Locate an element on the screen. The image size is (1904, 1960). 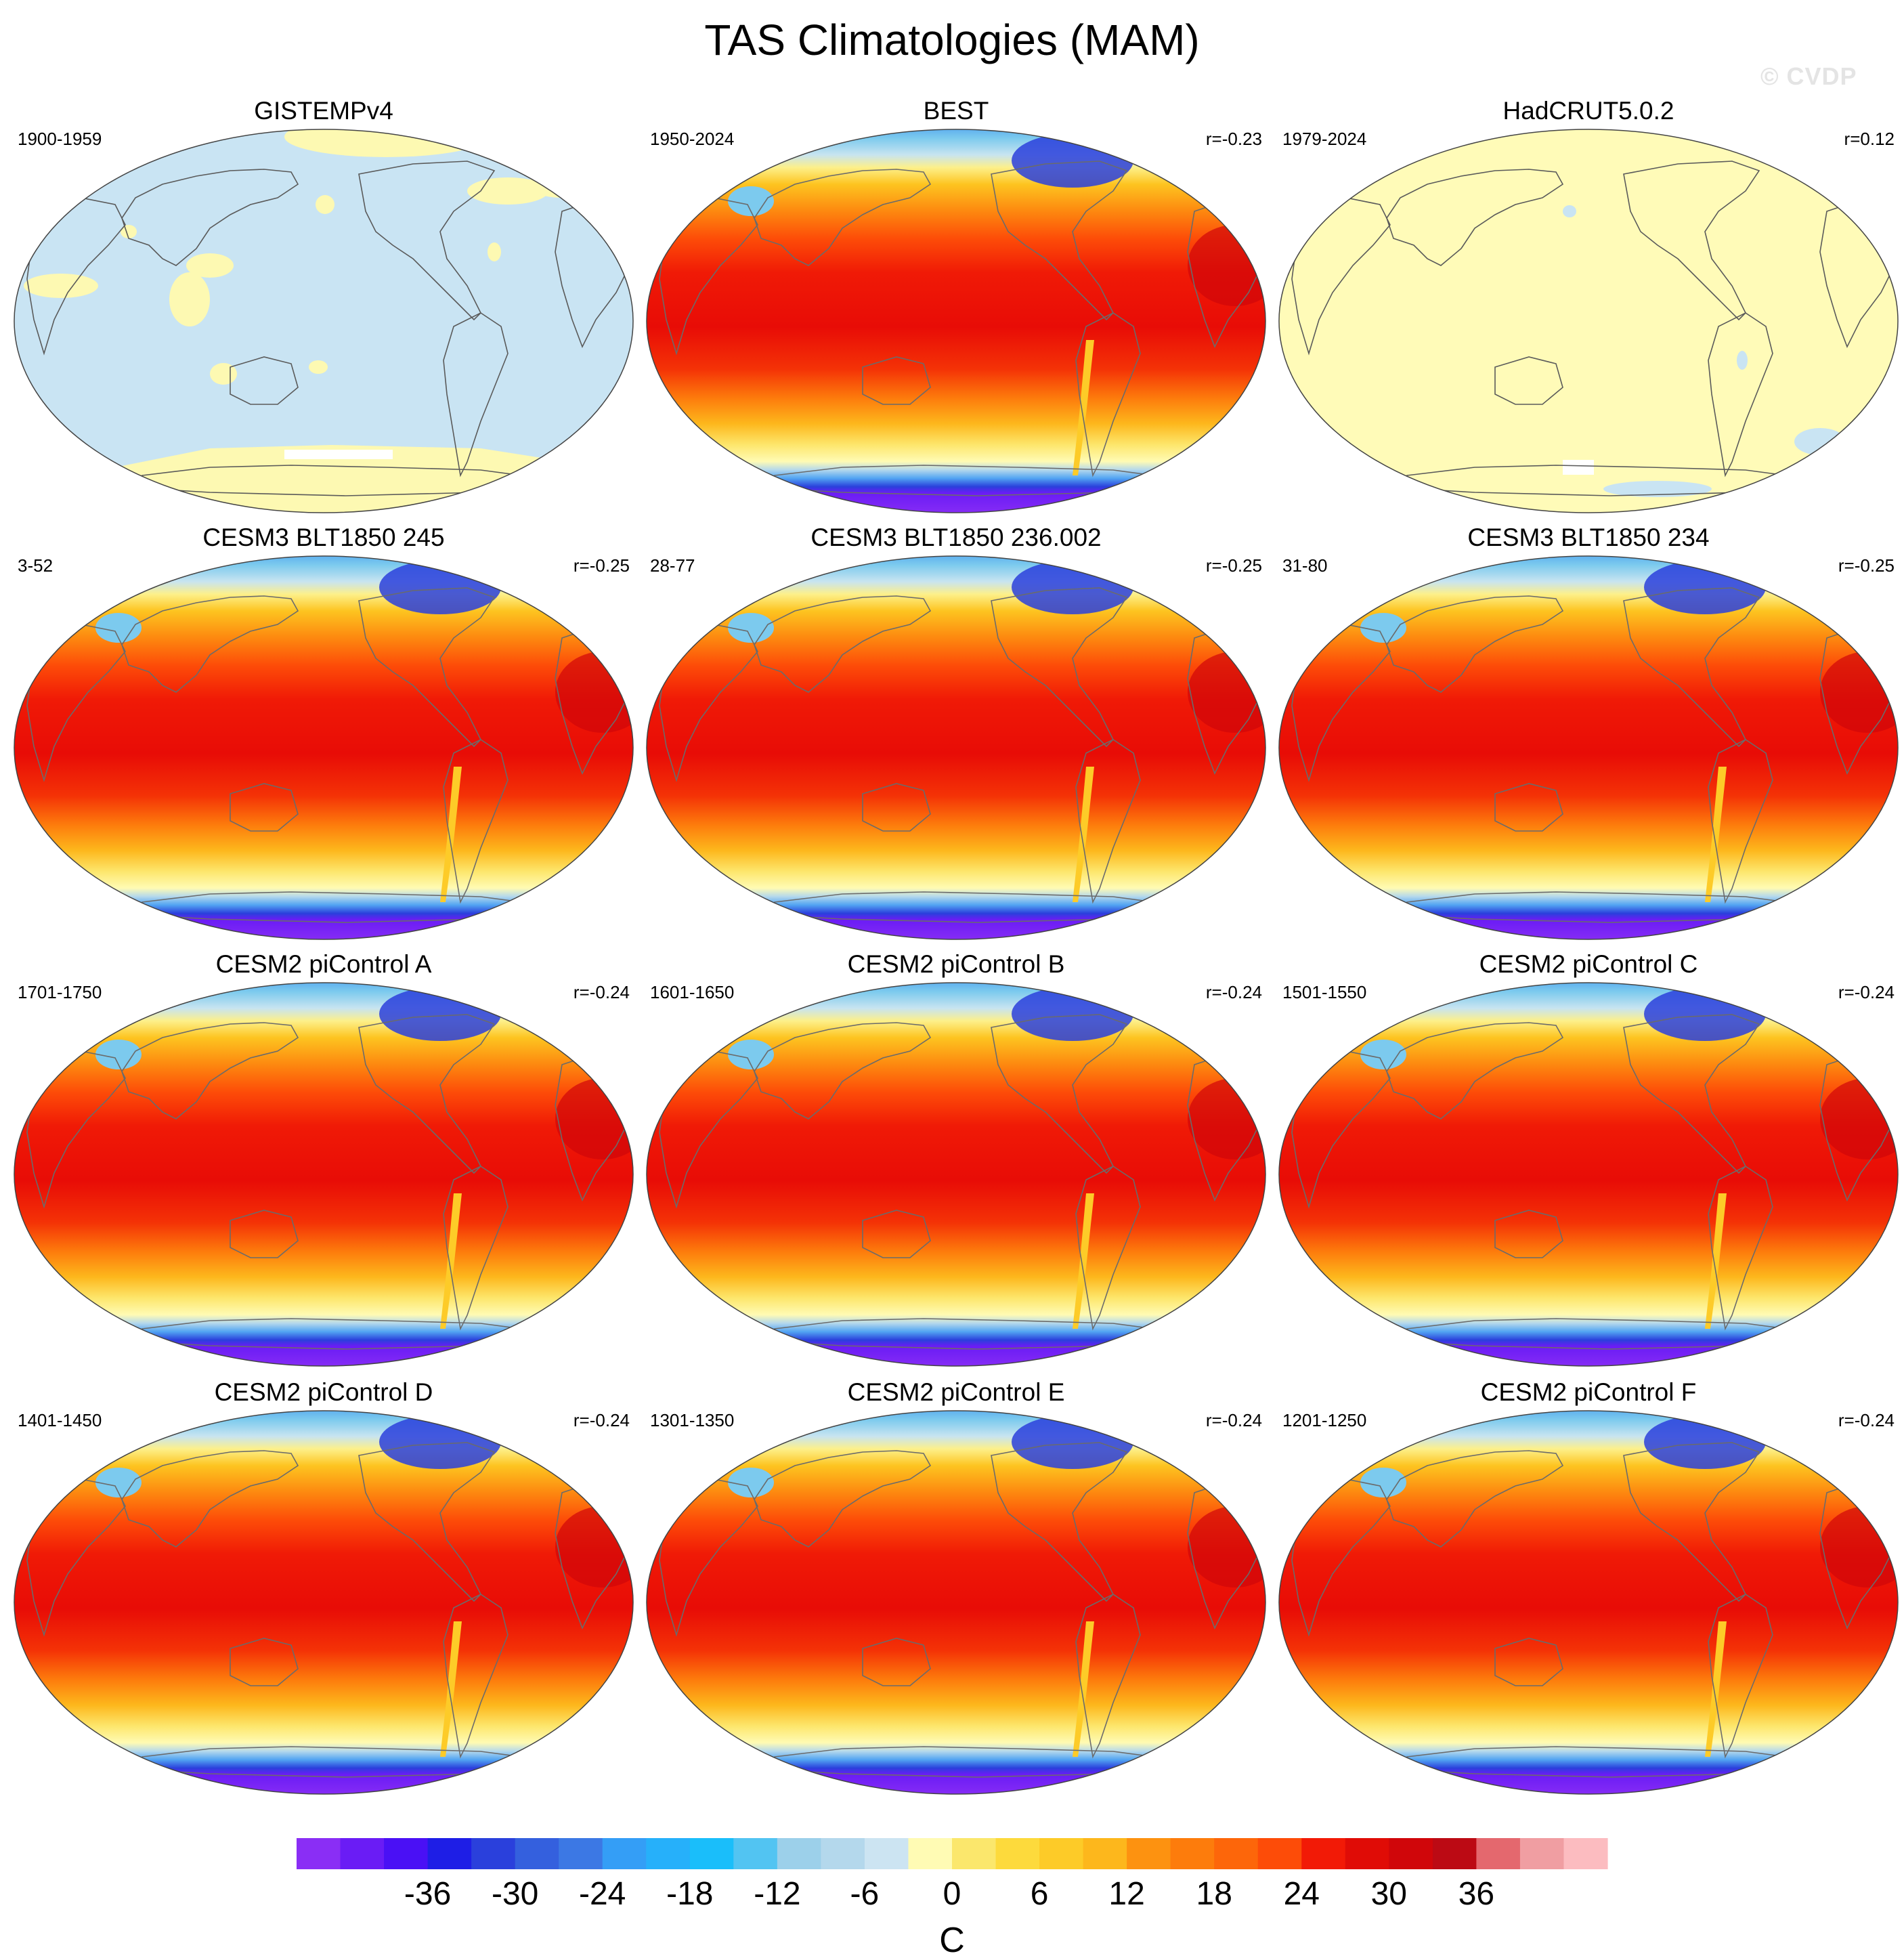
field-shading is located at coordinates (1589, 321).